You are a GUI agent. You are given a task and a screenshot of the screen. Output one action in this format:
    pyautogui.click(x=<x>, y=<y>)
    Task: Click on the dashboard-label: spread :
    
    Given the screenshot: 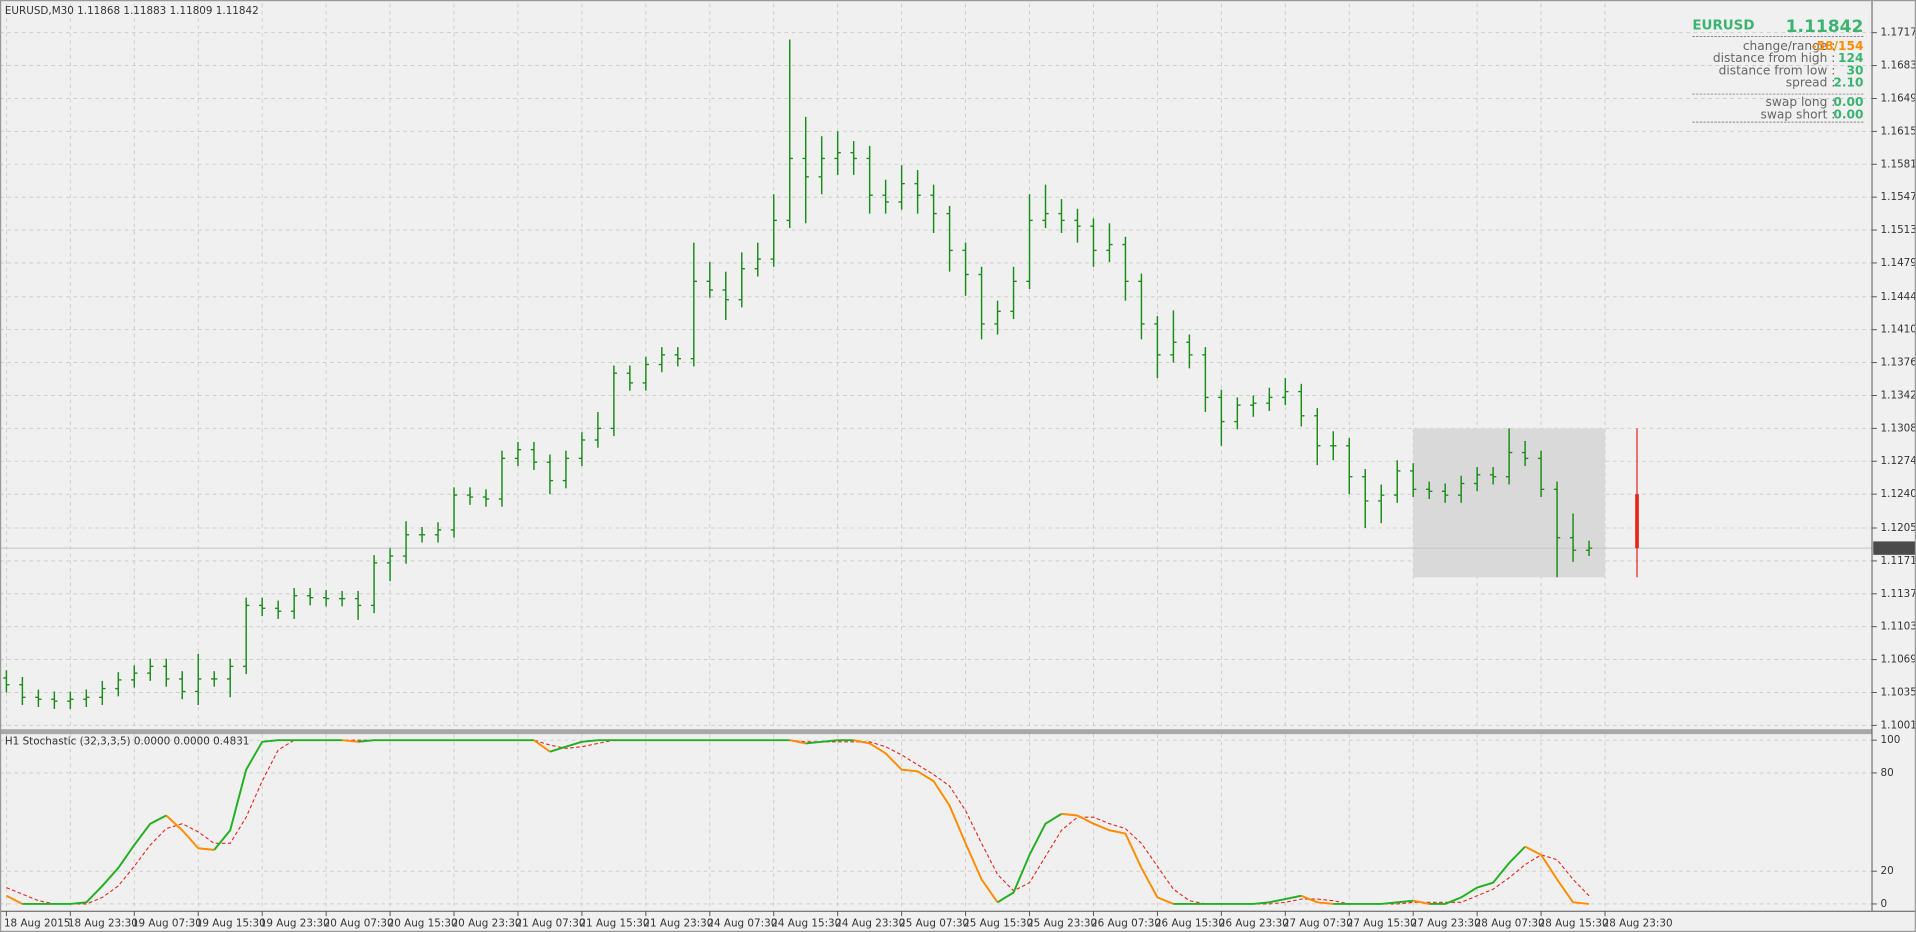 What is the action you would take?
    pyautogui.click(x=1811, y=83)
    